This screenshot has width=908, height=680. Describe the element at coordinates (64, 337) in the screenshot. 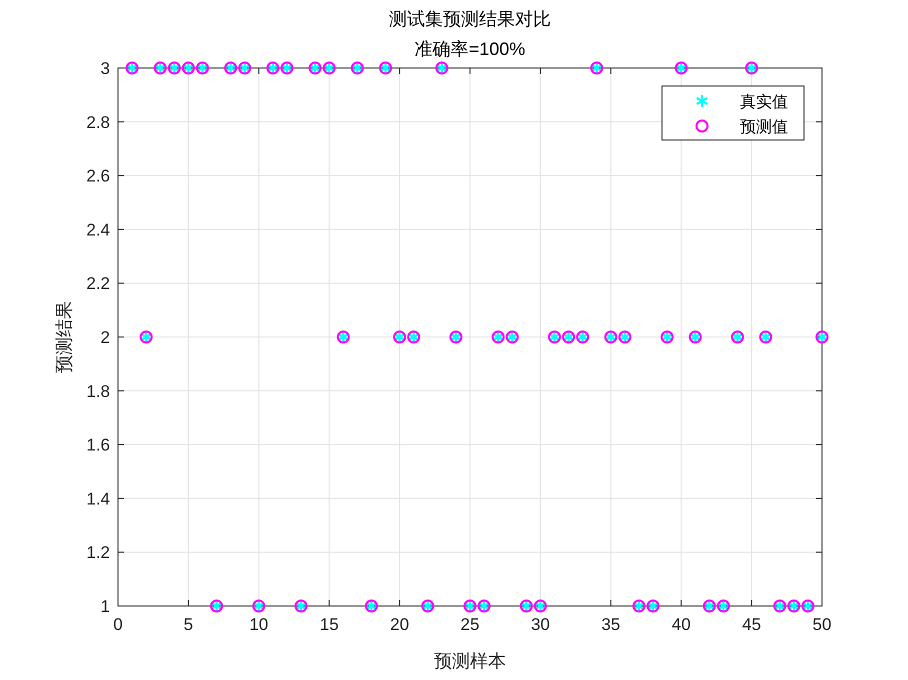

I see `y-axis-title: 预测结果` at that location.